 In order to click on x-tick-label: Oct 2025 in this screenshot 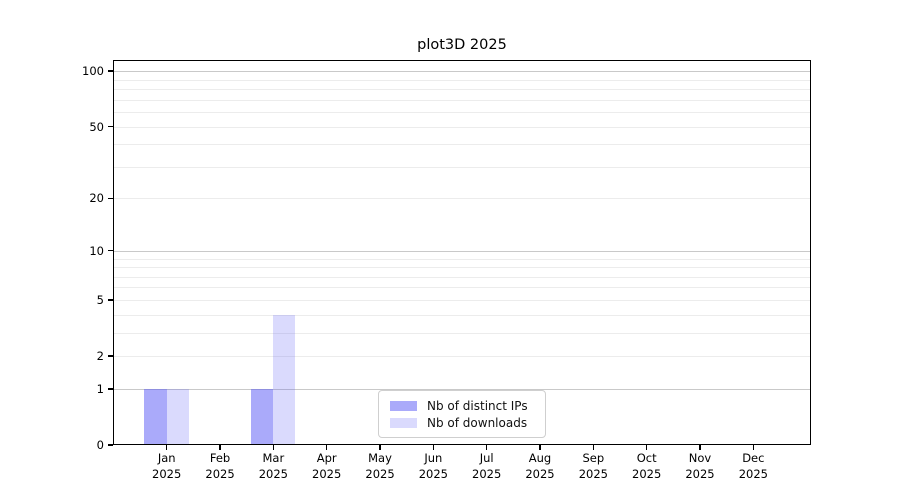, I will do `click(647, 466)`.